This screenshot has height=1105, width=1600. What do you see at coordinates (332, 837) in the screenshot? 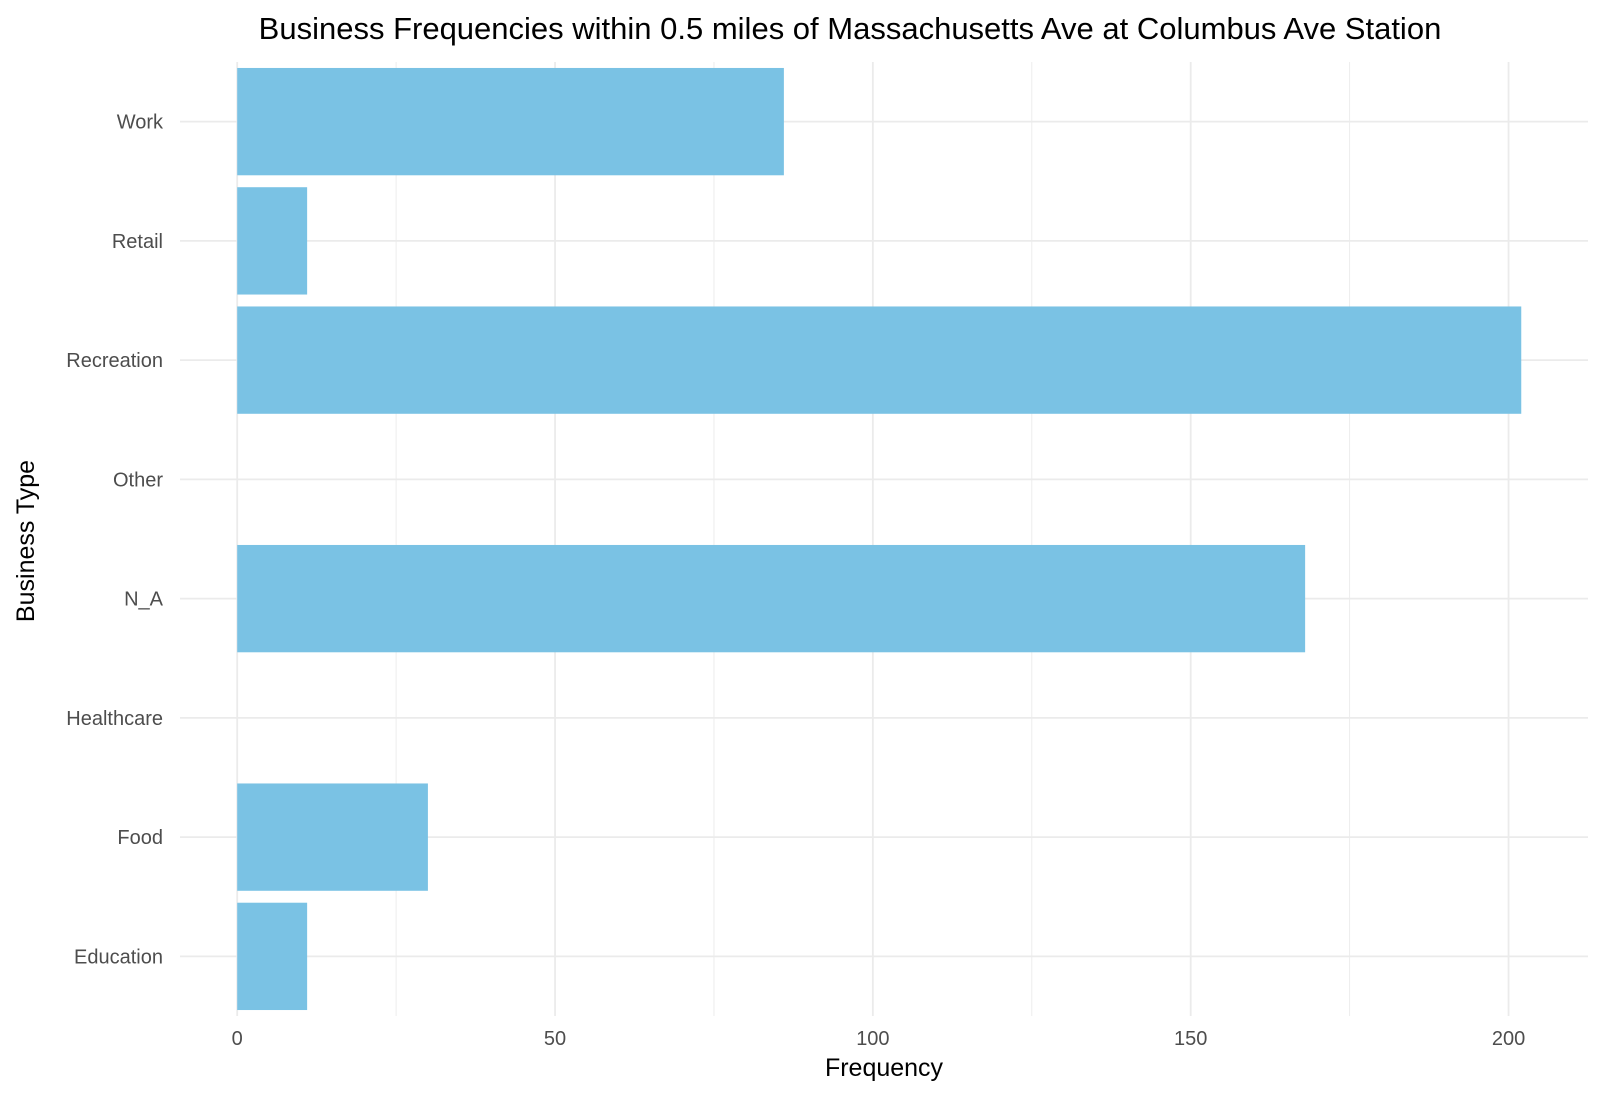
I see `bar-food` at bounding box center [332, 837].